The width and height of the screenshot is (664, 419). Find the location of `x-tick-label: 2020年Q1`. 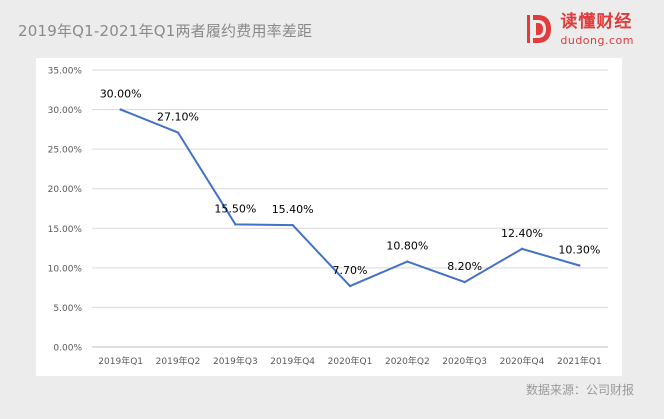

x-tick-label: 2020年Q1 is located at coordinates (350, 361).